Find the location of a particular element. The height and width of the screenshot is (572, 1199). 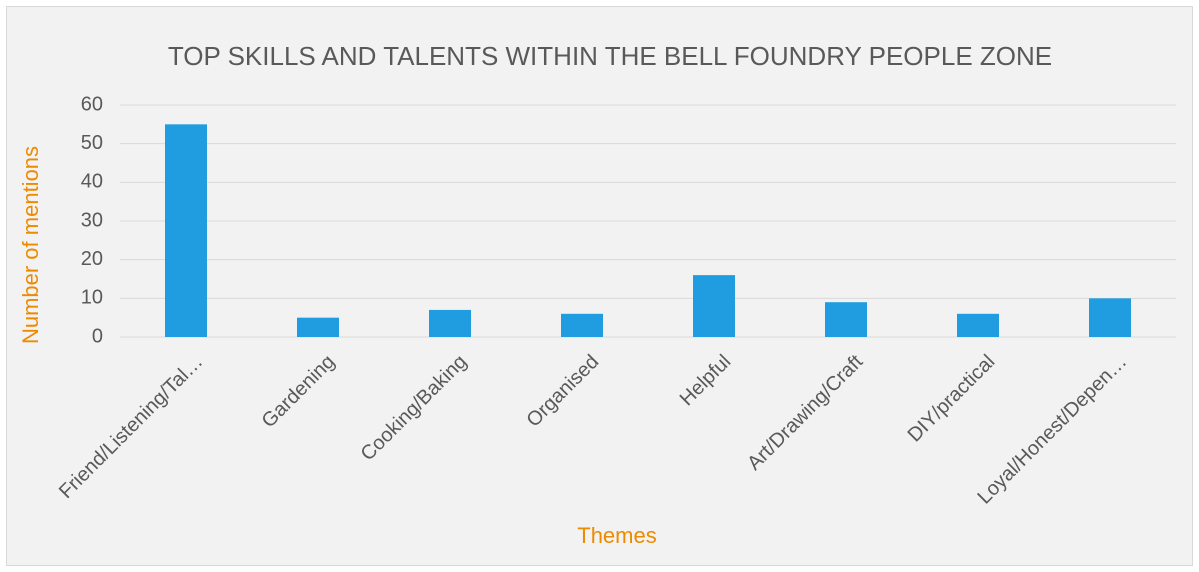

x-axis-label: Themes is located at coordinates (616, 535).